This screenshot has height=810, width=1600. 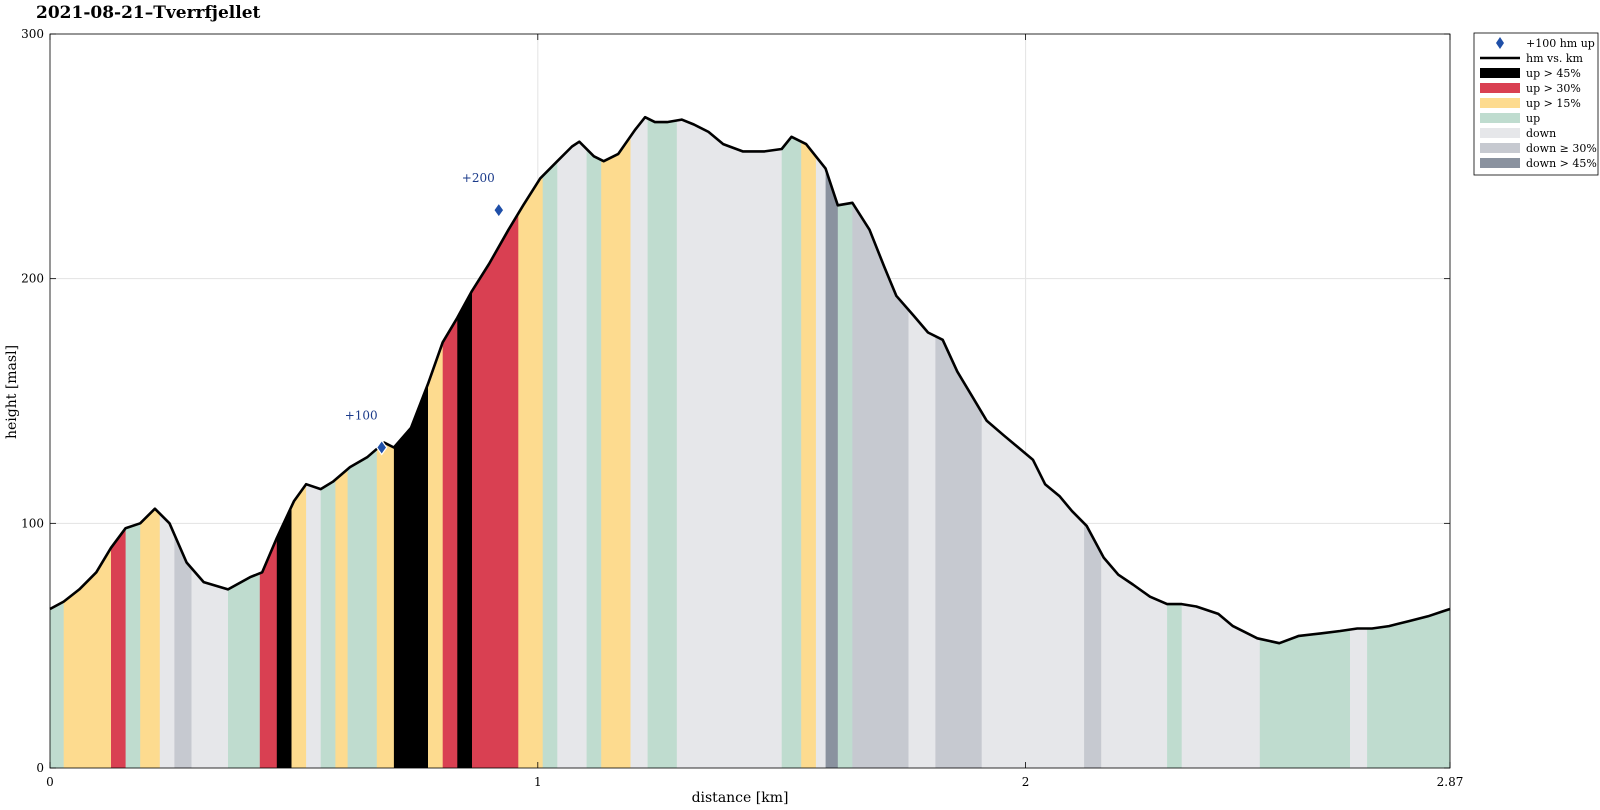 What do you see at coordinates (1560, 43) in the screenshot?
I see `legend-label: +100 hm up` at bounding box center [1560, 43].